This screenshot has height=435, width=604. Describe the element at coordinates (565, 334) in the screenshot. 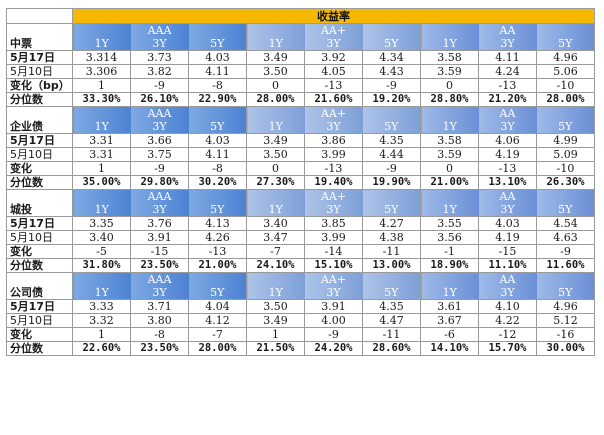

I see `value-cell: -16` at that location.